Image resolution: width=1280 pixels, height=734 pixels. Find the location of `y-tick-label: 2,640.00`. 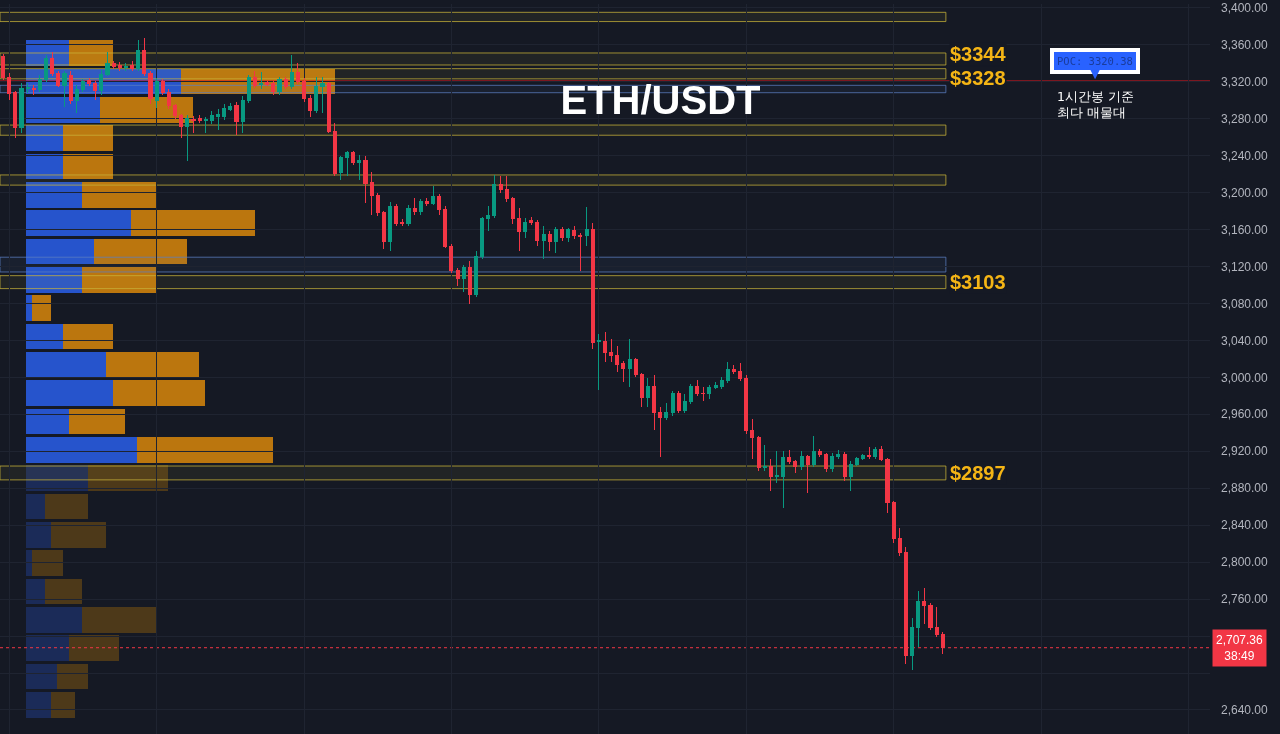

y-tick-label: 2,640.00 is located at coordinates (1245, 710).